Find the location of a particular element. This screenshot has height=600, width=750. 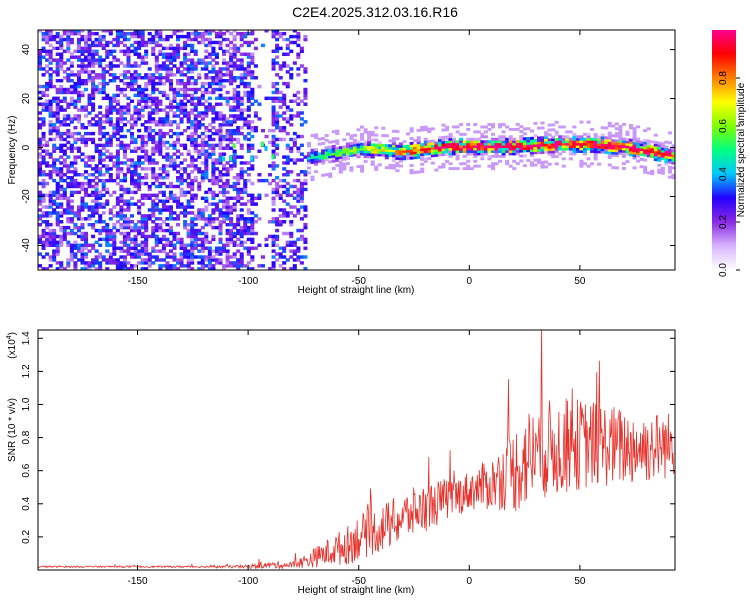

spectrogram-x-tick-label: -100 is located at coordinates (248, 281).